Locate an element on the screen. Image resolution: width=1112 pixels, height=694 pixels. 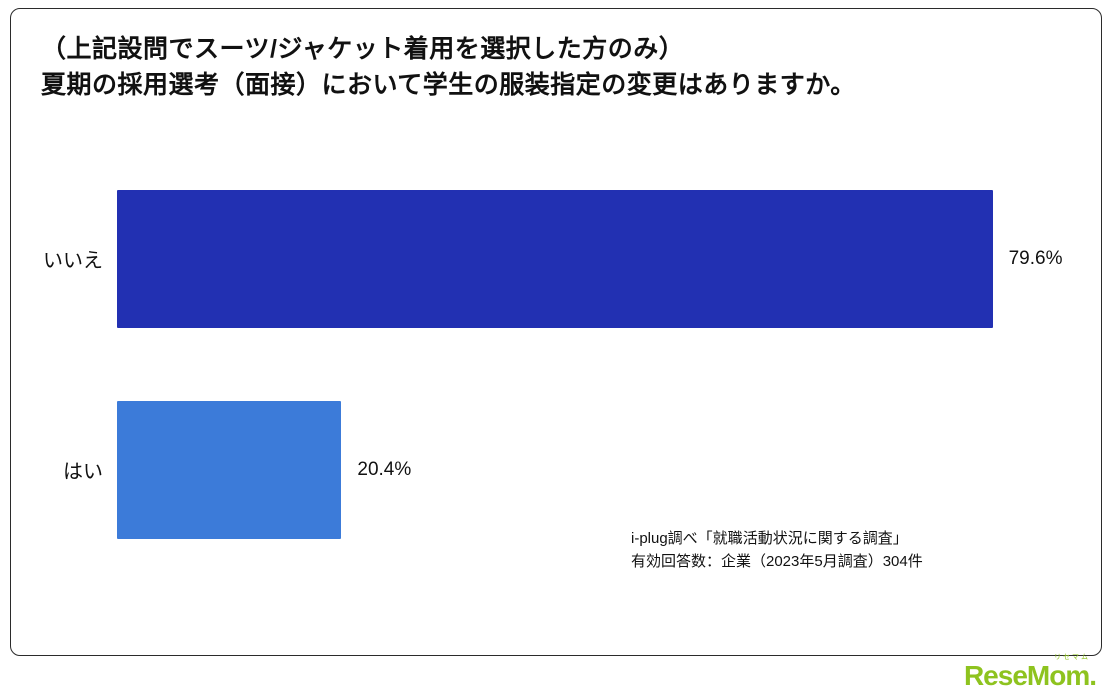
resemom-logo-text: ReseMom. is located at coordinates (1030, 675).